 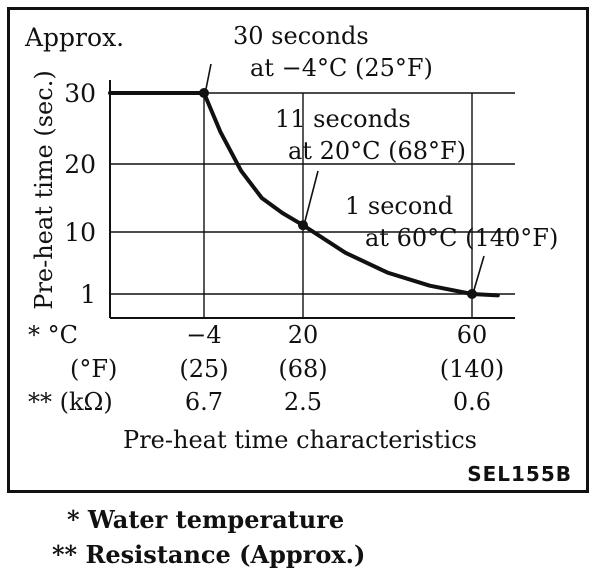 What do you see at coordinates (203, 335) in the screenshot?
I see `row-0-value-0: −4` at bounding box center [203, 335].